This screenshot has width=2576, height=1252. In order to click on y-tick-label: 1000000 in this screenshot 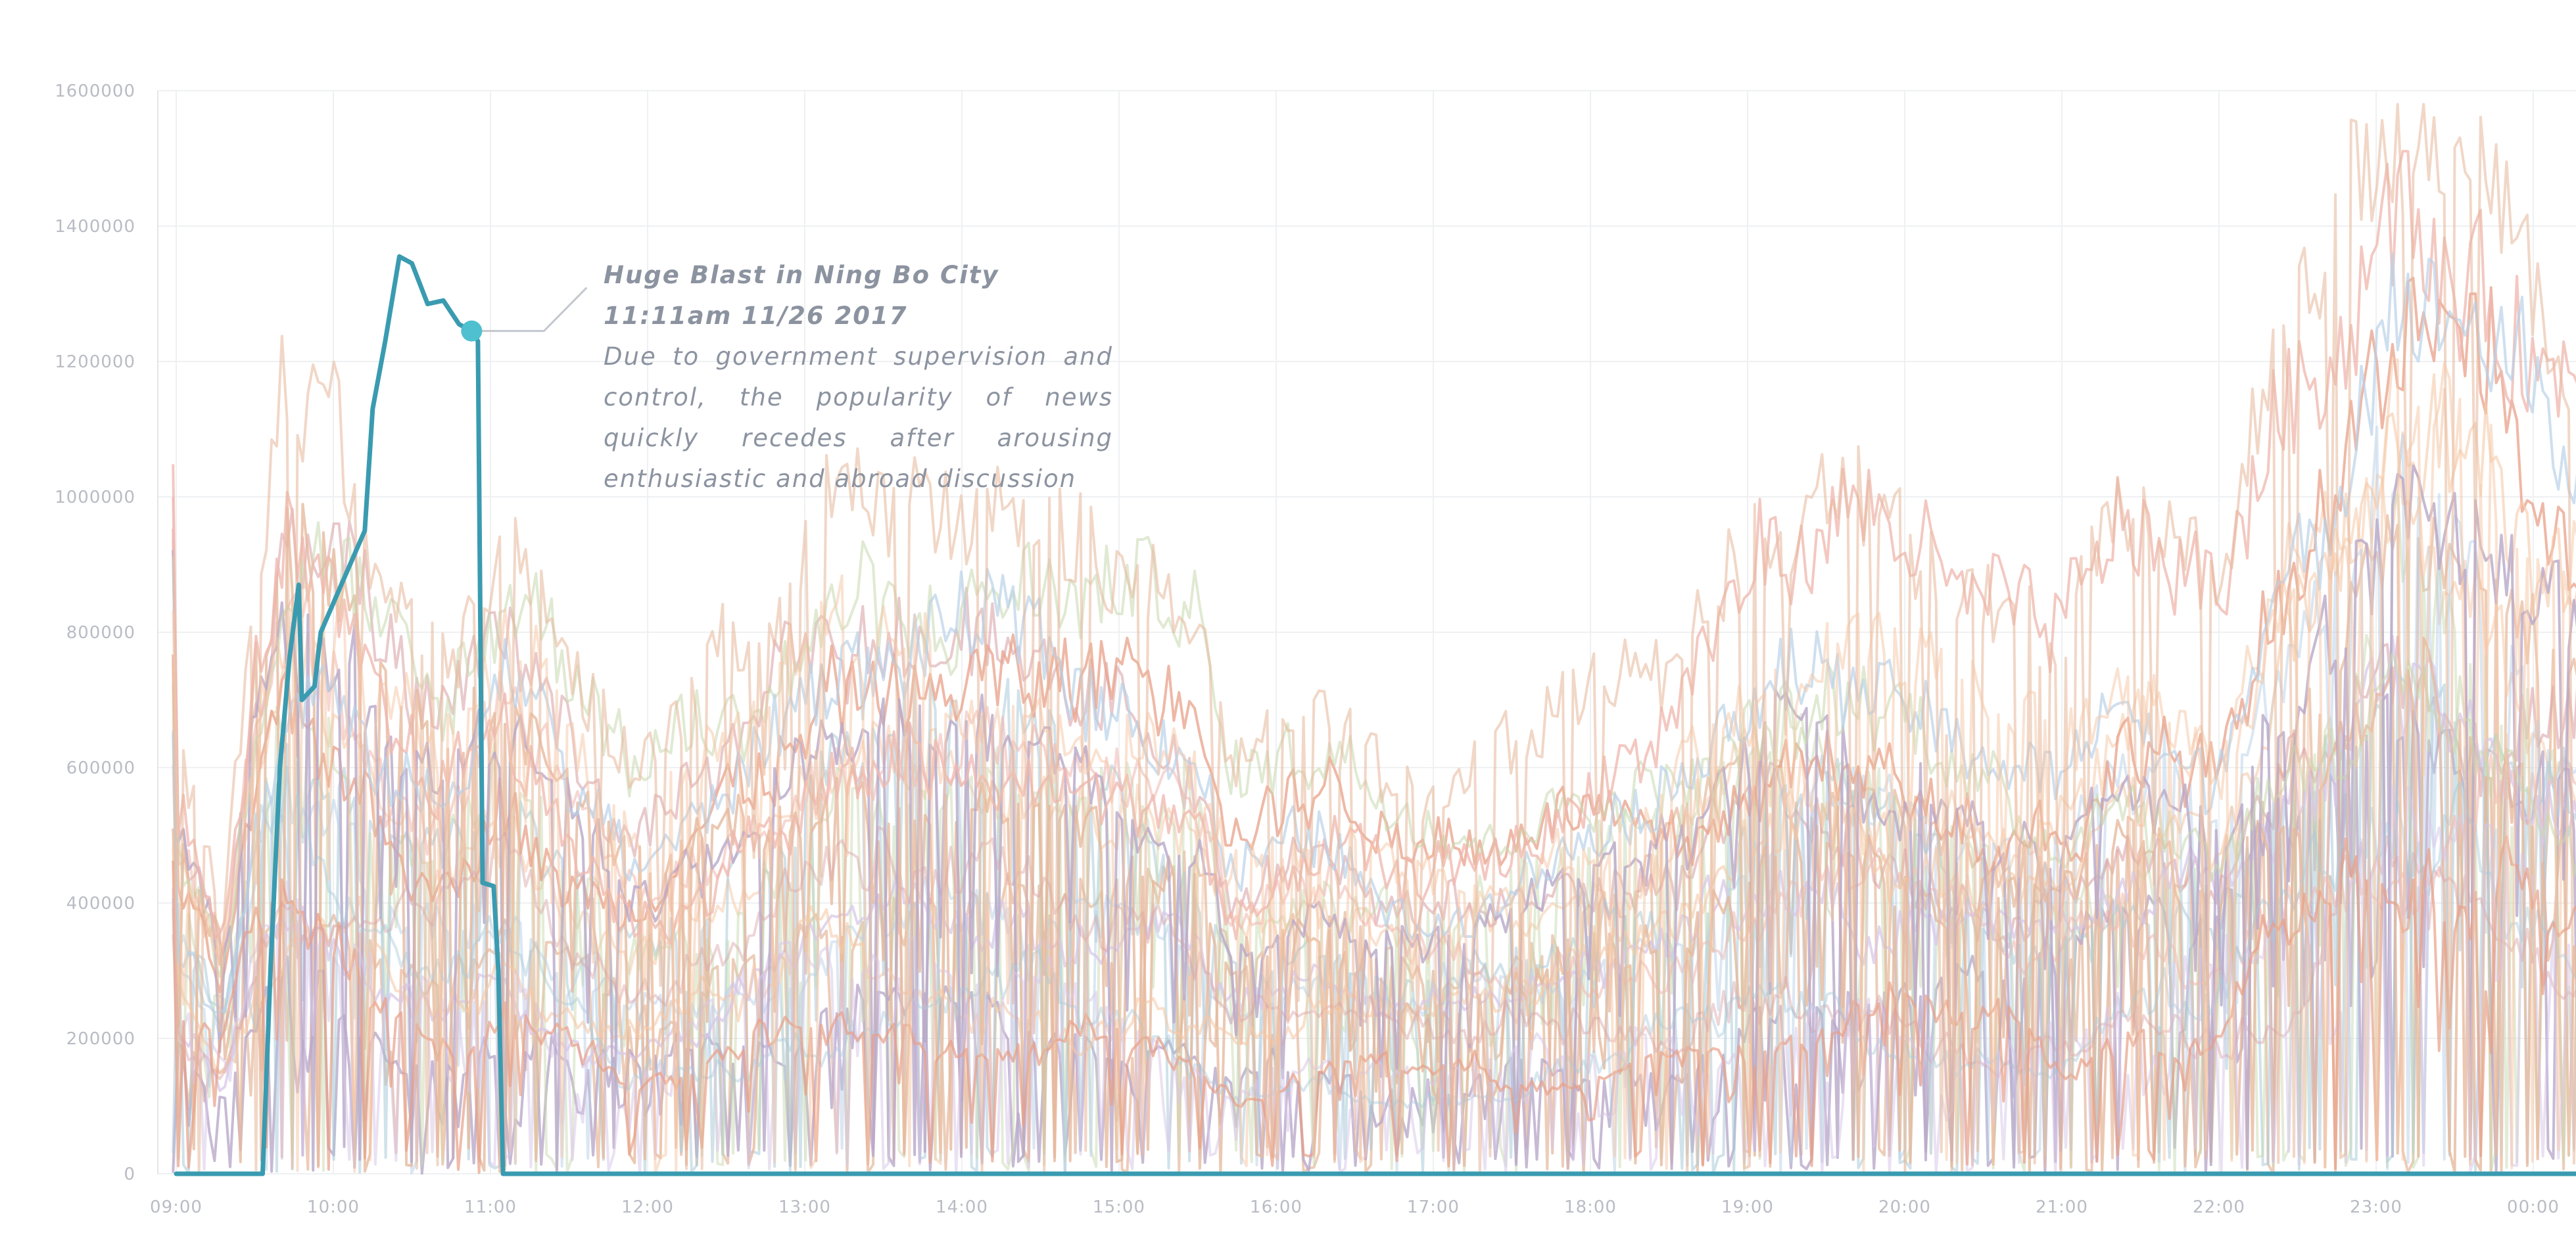, I will do `click(95, 498)`.